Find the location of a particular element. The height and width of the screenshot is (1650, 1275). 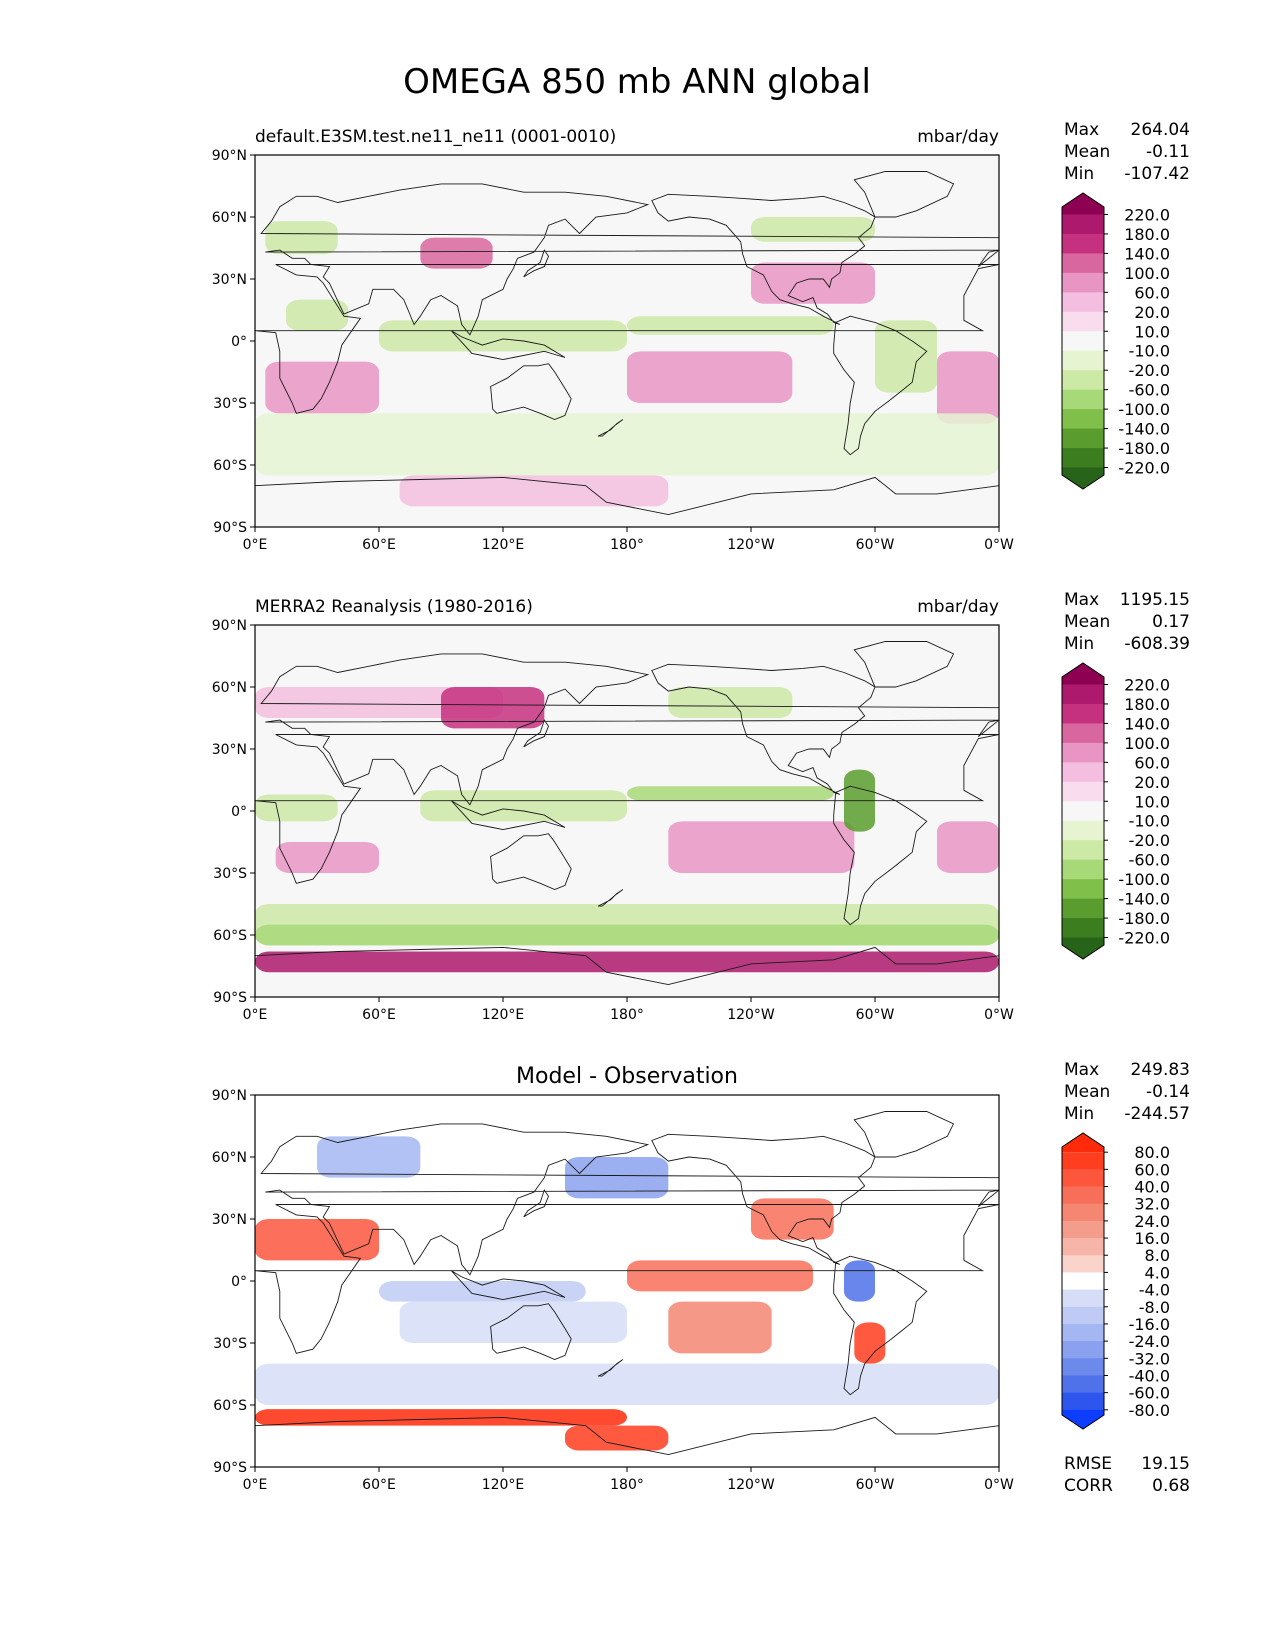

difference-coastlines is located at coordinates (627, 1289).